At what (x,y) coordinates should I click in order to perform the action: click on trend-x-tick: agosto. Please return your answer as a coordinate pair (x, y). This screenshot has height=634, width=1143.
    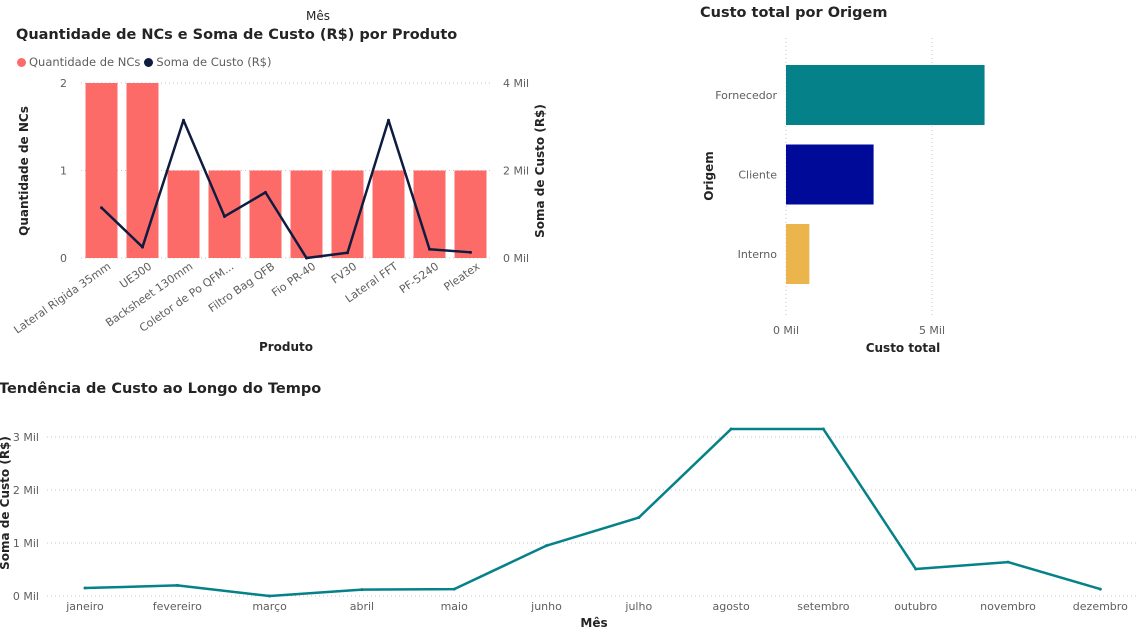
    Looking at the image, I should click on (730, 606).